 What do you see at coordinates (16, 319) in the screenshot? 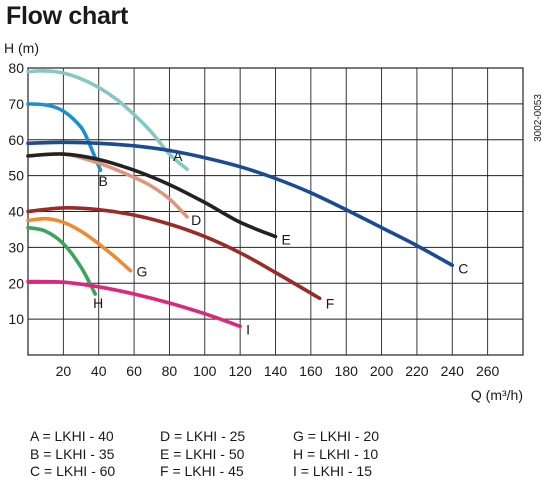
I see `y-tick-label: 10` at bounding box center [16, 319].